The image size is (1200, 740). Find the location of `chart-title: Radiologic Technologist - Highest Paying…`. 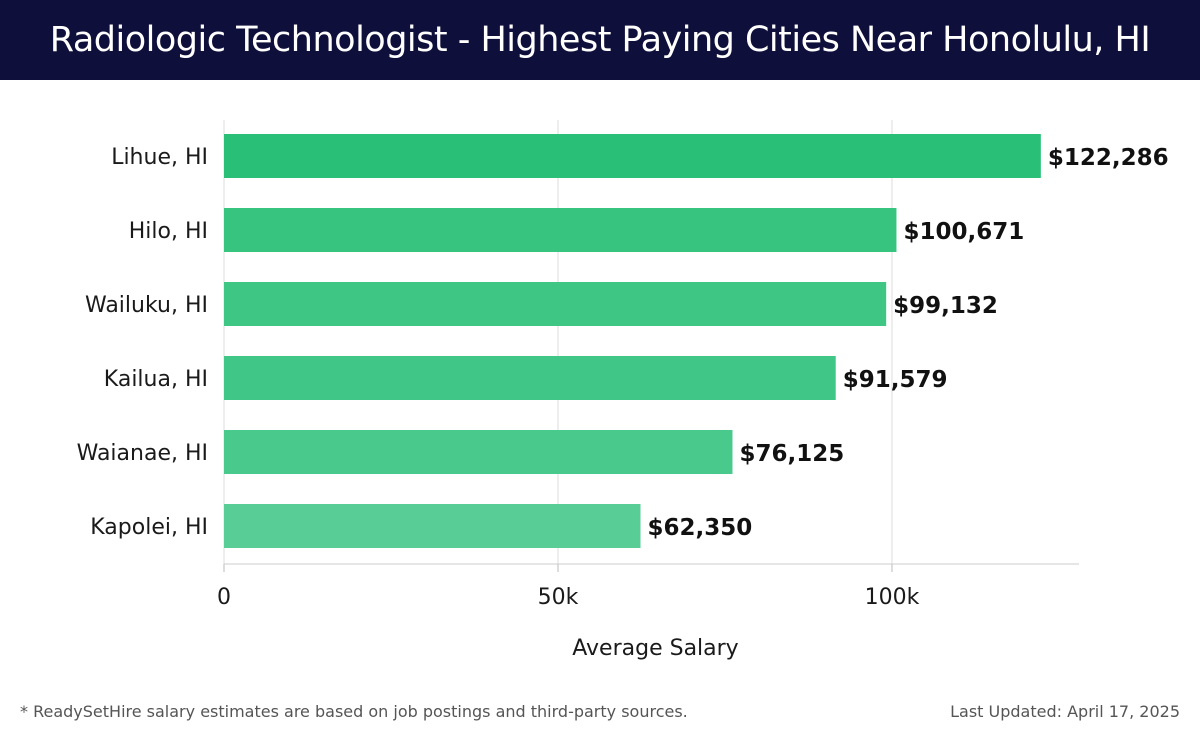

chart-title: Radiologic Technologist - Highest Paying… is located at coordinates (600, 40).